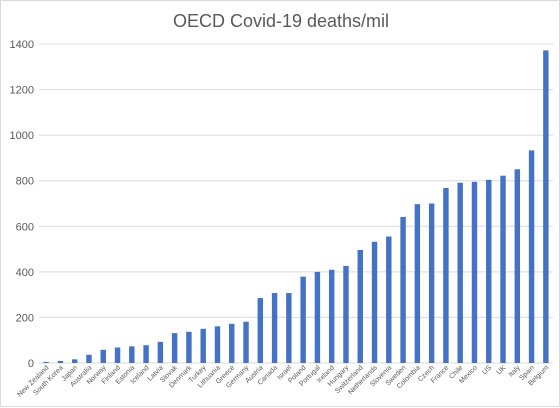  I want to click on bar-france, so click(446, 275).